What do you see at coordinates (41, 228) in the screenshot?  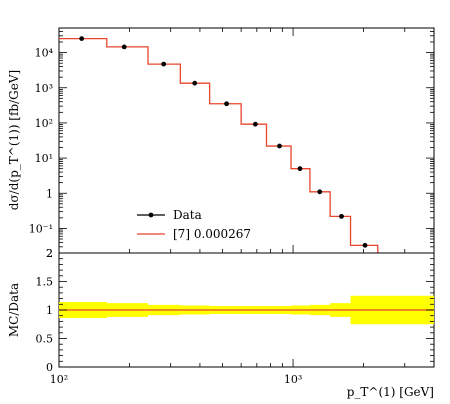 I see `y-tick-label: 10⁻¹` at bounding box center [41, 228].